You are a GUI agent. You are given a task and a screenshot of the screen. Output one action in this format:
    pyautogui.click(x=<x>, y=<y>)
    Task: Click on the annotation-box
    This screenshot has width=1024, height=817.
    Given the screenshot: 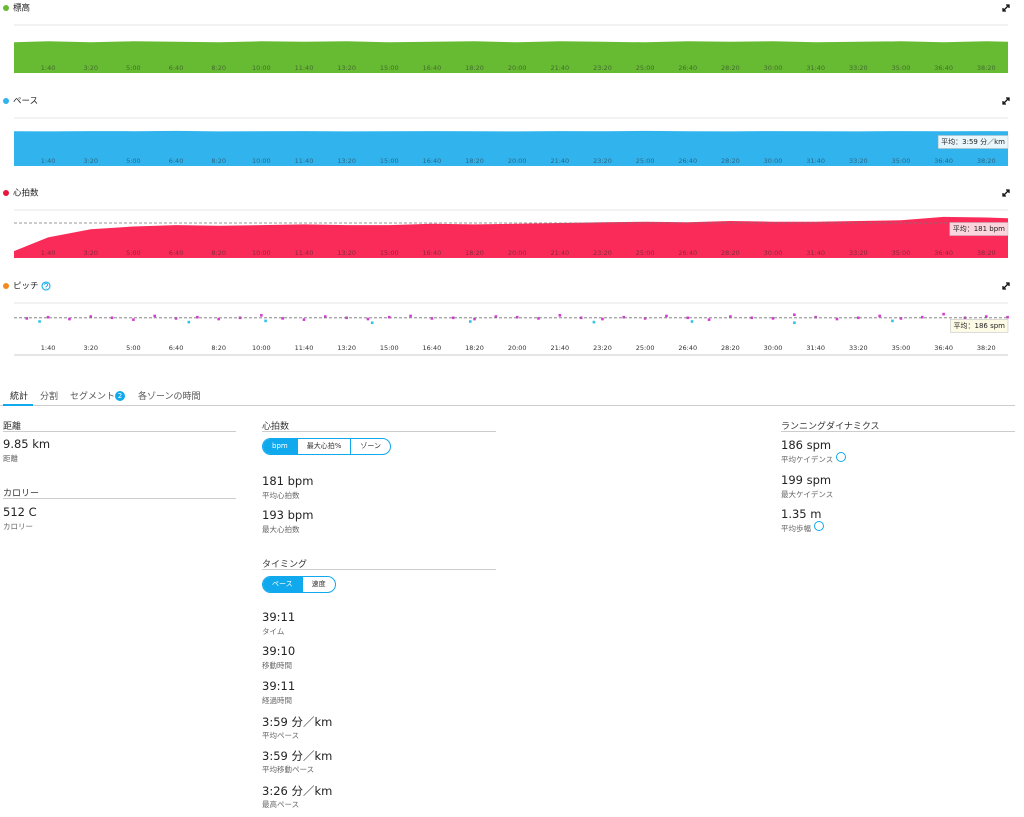 What is the action you would take?
    pyautogui.click(x=979, y=229)
    